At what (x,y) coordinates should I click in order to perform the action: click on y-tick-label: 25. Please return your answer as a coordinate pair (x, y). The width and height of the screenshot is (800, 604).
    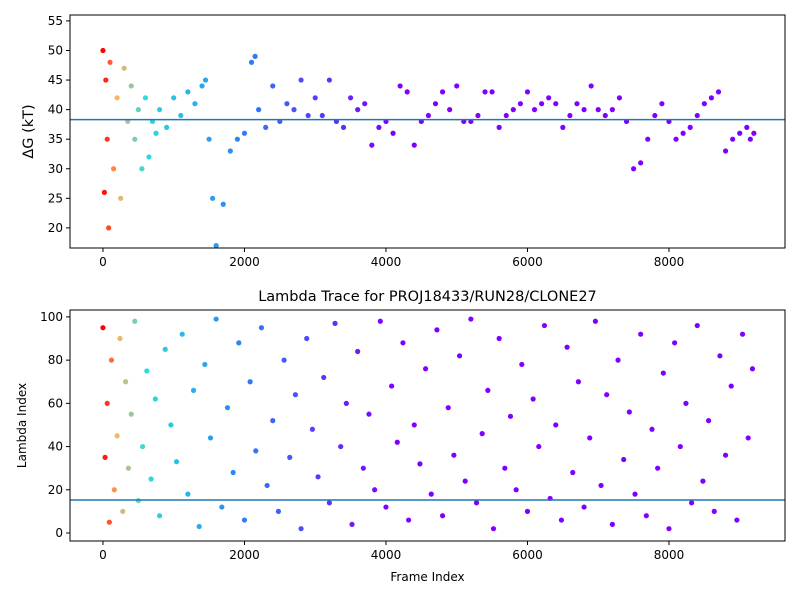
    Looking at the image, I should click on (55, 198).